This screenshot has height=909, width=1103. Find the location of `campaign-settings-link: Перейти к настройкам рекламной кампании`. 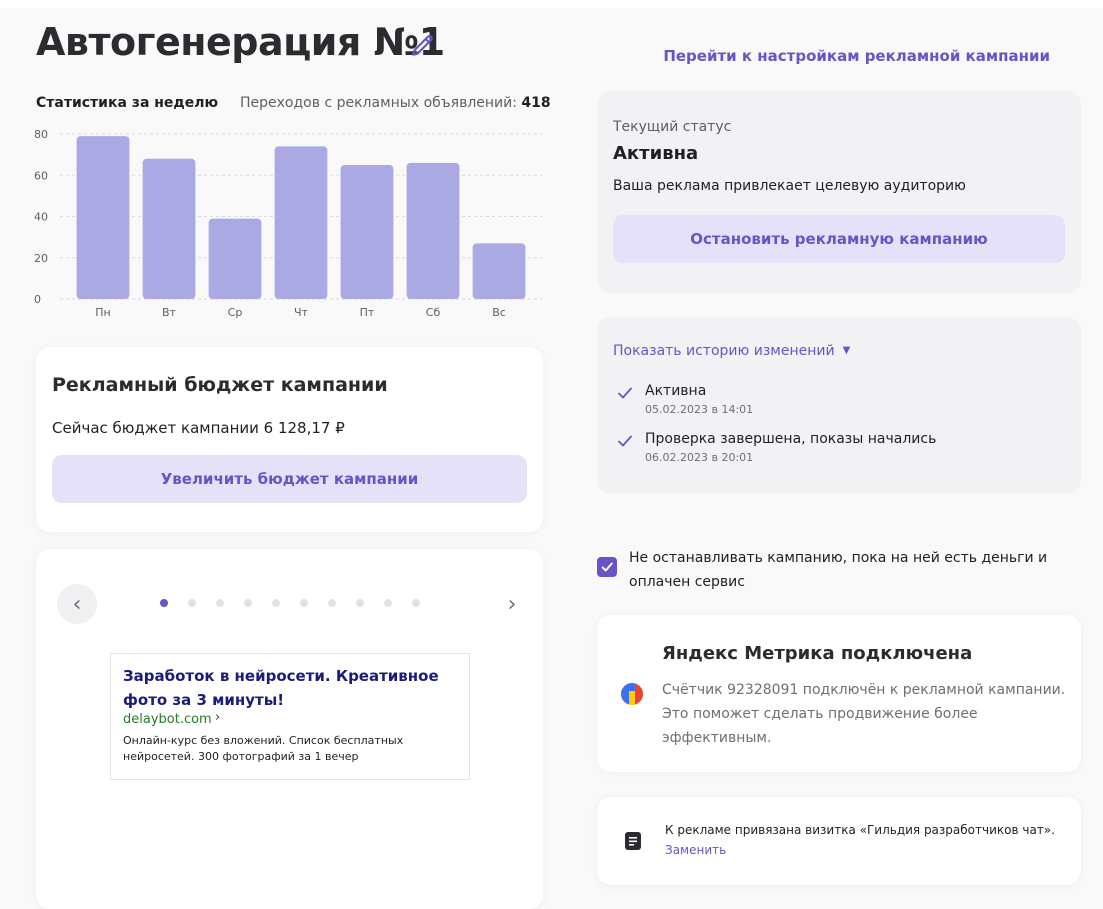

campaign-settings-link: Перейти к настройкам рекламной кампании is located at coordinates (856, 56).